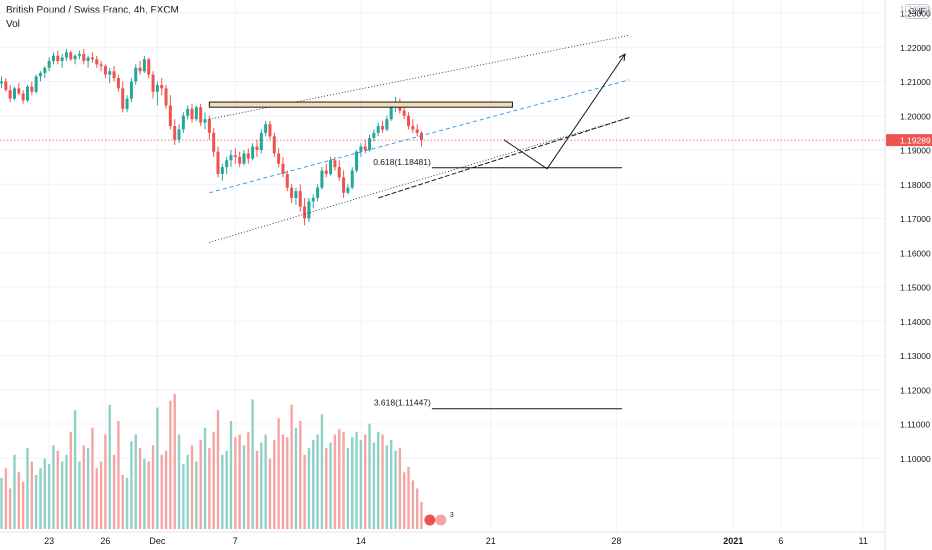 This screenshot has height=550, width=932. I want to click on channel-lower-line, so click(419, 180).